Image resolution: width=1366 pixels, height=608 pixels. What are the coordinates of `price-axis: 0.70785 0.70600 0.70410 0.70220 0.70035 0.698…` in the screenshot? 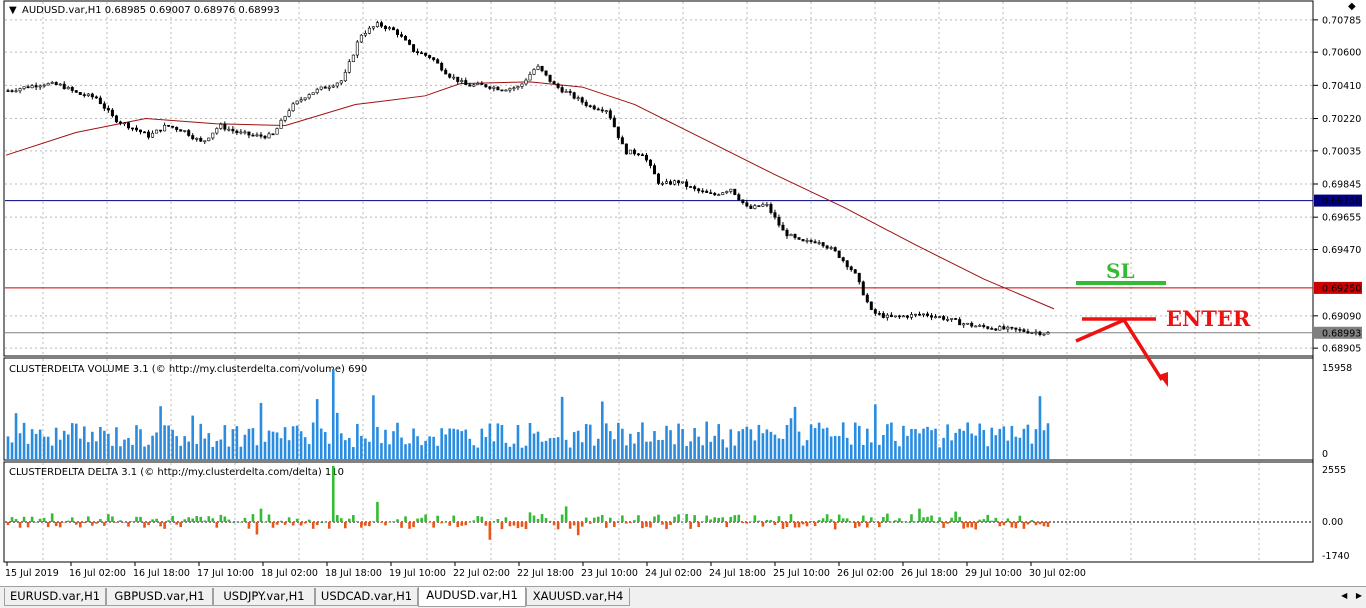 It's located at (1337, 185).